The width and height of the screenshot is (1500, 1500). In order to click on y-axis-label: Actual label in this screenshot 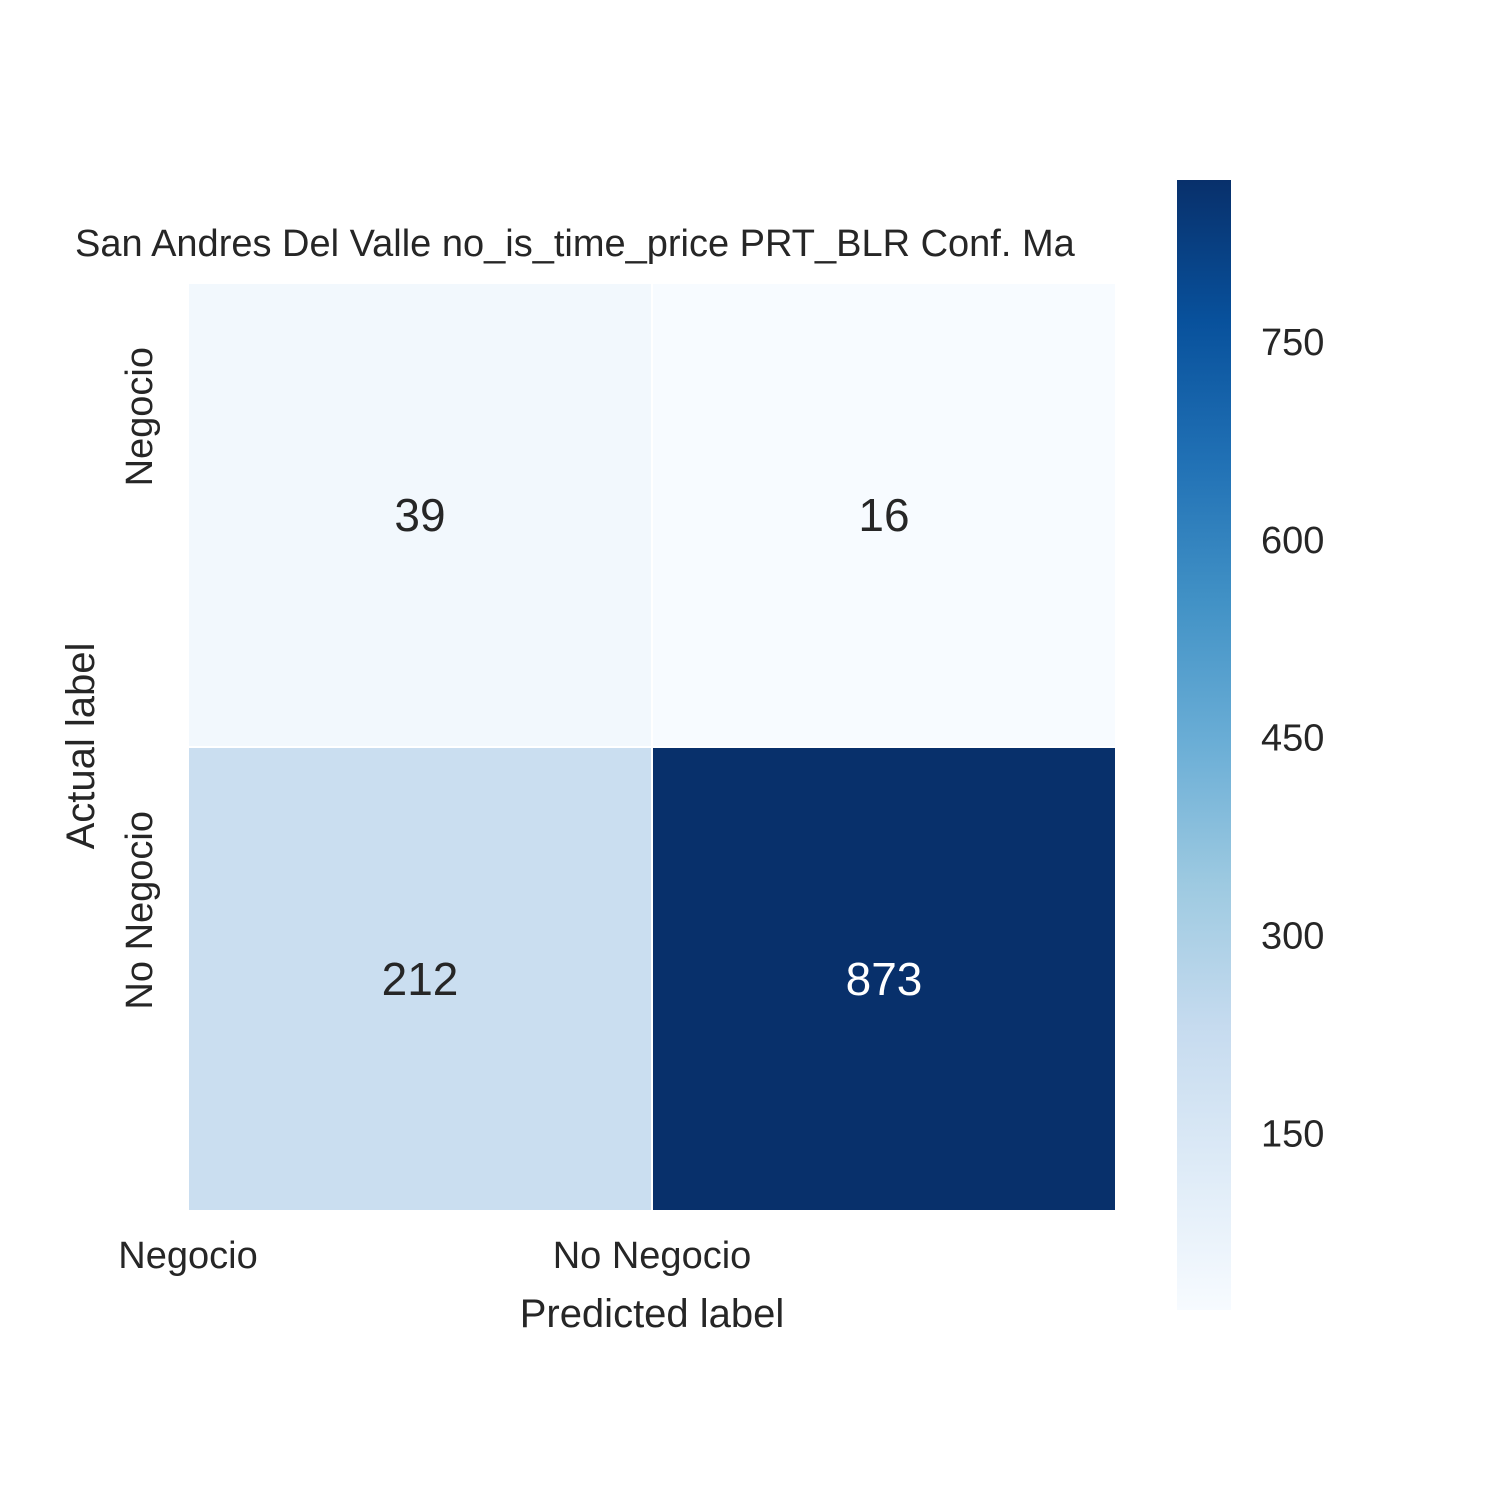, I will do `click(81, 746)`.